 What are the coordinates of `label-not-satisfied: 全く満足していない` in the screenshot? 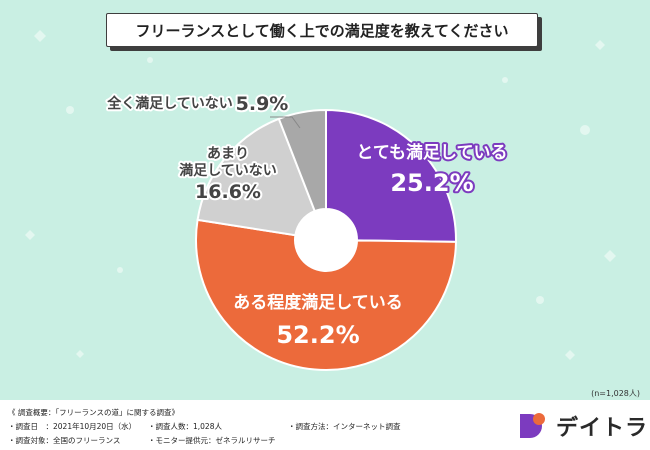 It's located at (169, 103).